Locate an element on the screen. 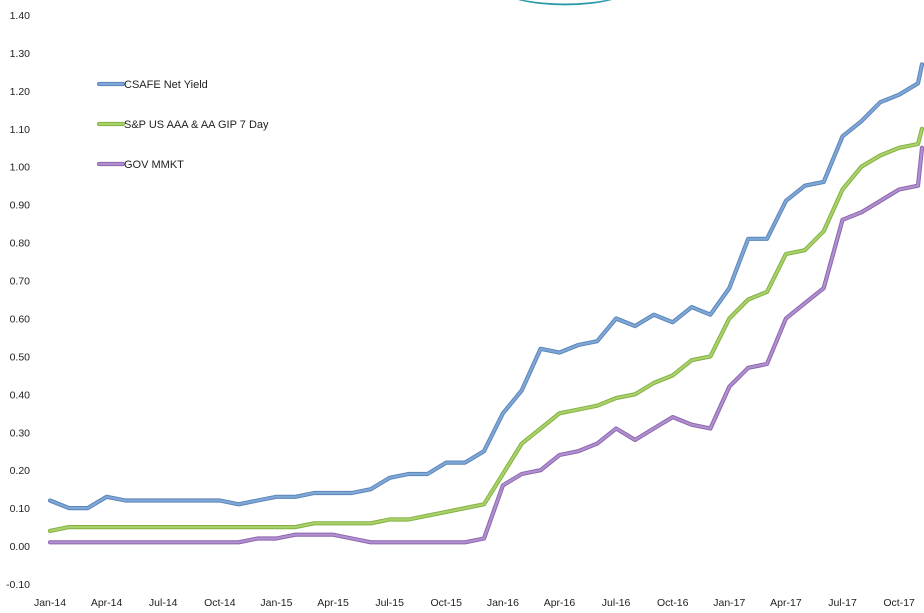 The width and height of the screenshot is (924, 613). legend-label: CSAFE Net Yield is located at coordinates (166, 85).